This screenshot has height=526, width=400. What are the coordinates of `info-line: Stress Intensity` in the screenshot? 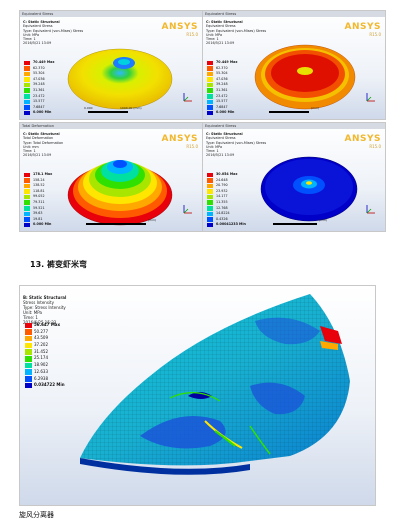 It's located at (38, 302).